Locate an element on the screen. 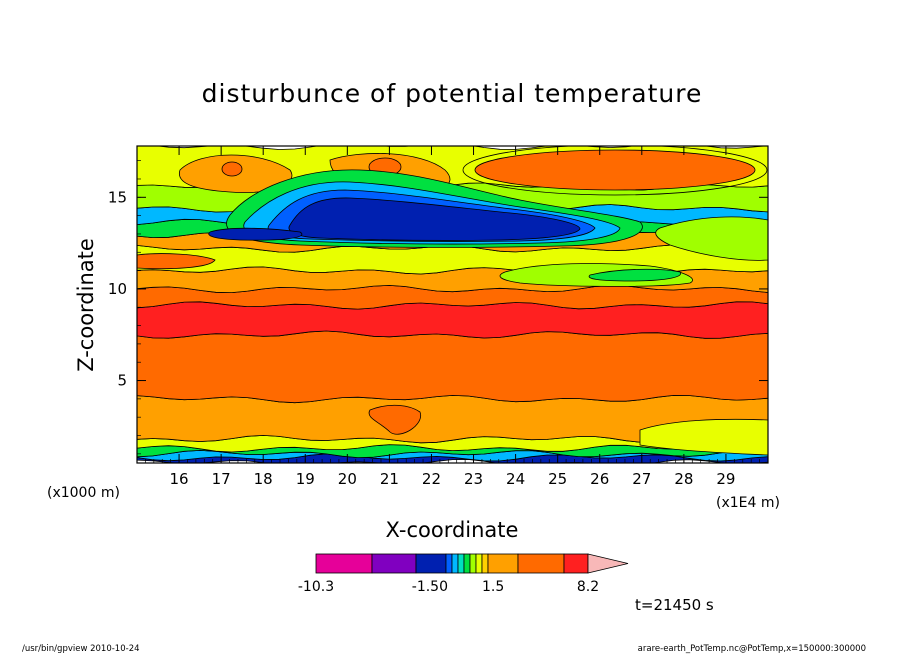 The height and width of the screenshot is (654, 904). colorbar-label: -1.50 is located at coordinates (430, 587).